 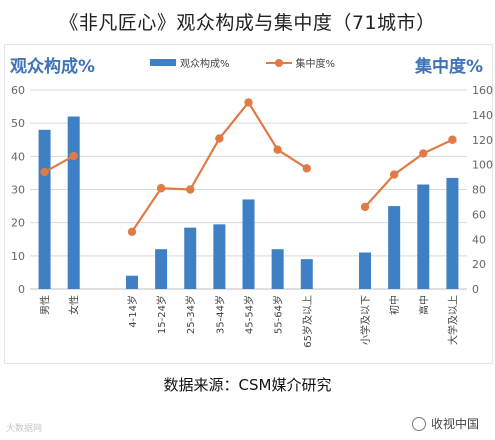 What do you see at coordinates (132, 311) in the screenshot?
I see `x-tick-label: 4-14岁` at bounding box center [132, 311].